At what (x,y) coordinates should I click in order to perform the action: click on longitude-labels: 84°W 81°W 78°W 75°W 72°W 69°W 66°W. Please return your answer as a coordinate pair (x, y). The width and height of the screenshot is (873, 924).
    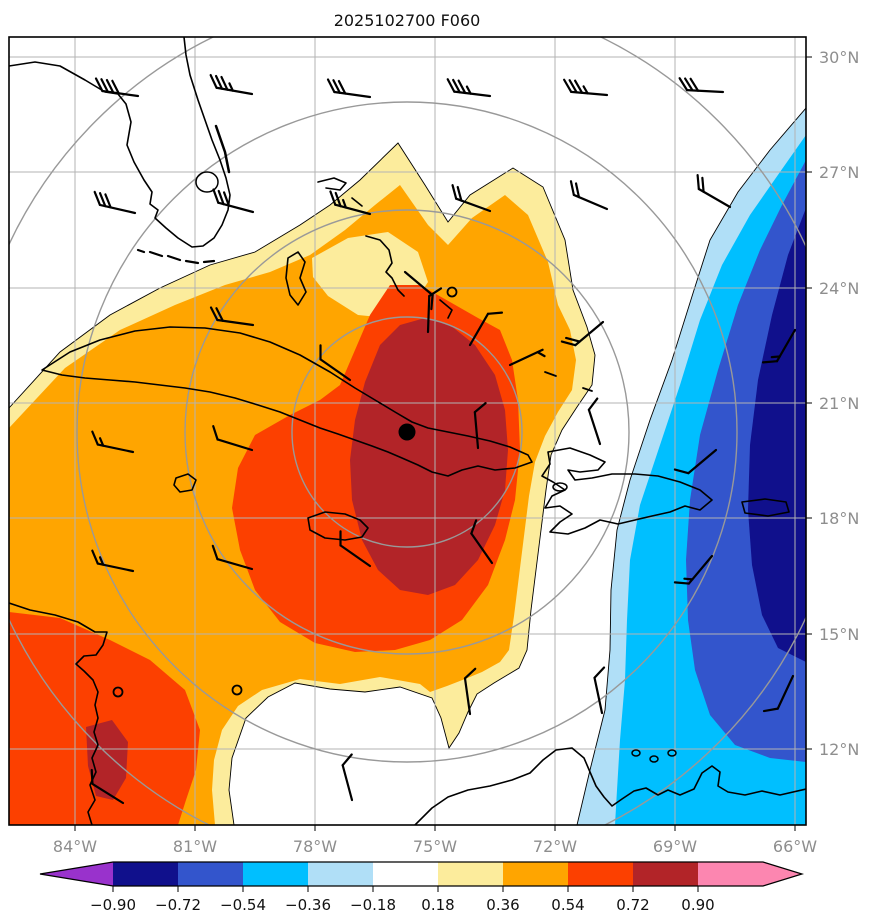
    Looking at the image, I should click on (435, 846).